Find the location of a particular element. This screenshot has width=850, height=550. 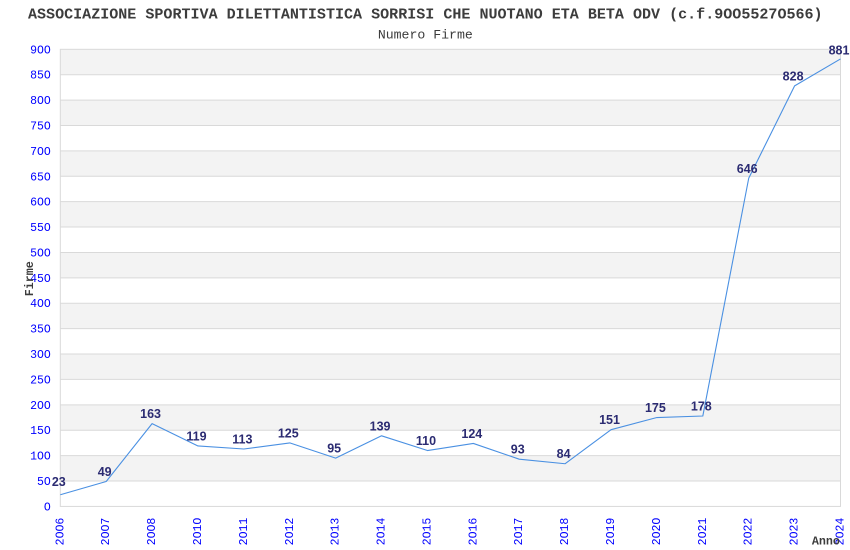

svg-text: Anno is located at coordinates (826, 541).